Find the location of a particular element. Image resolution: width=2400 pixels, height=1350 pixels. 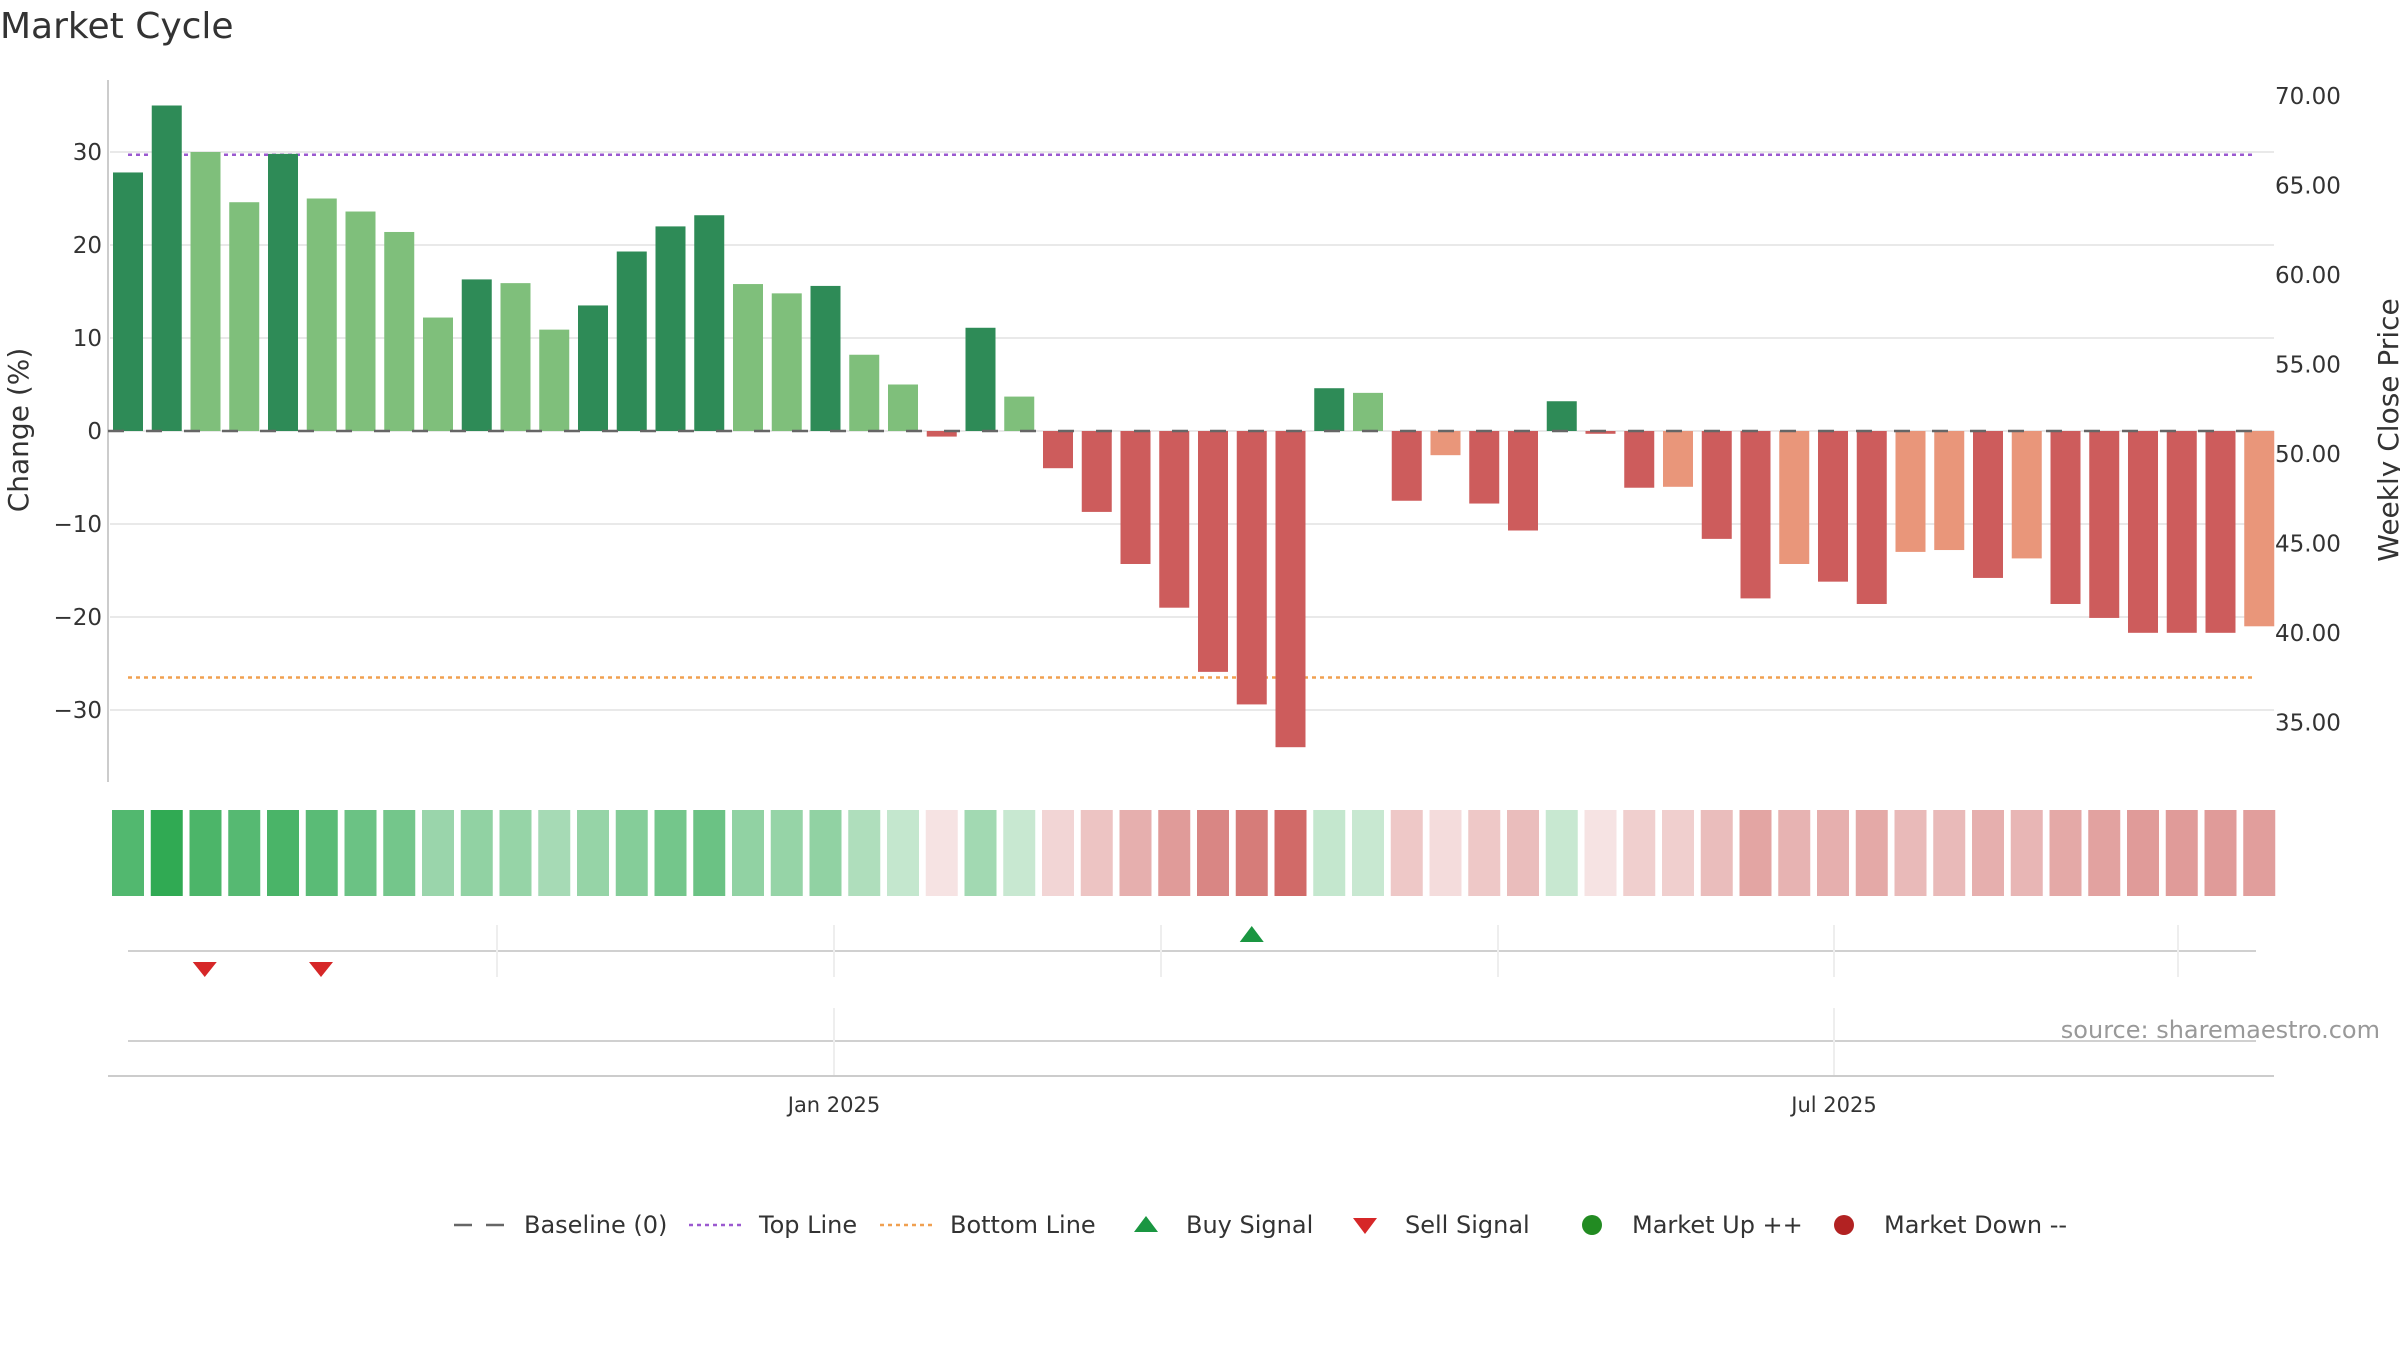

y2-tick-label: 45.00 is located at coordinates (2308, 545).